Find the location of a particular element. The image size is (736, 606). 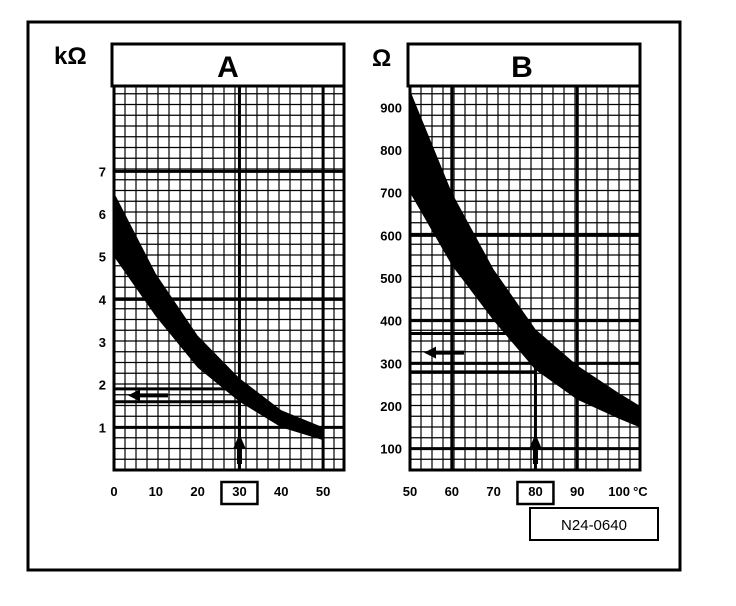

panel-b-y-tick-label: 600 is located at coordinates (391, 235).